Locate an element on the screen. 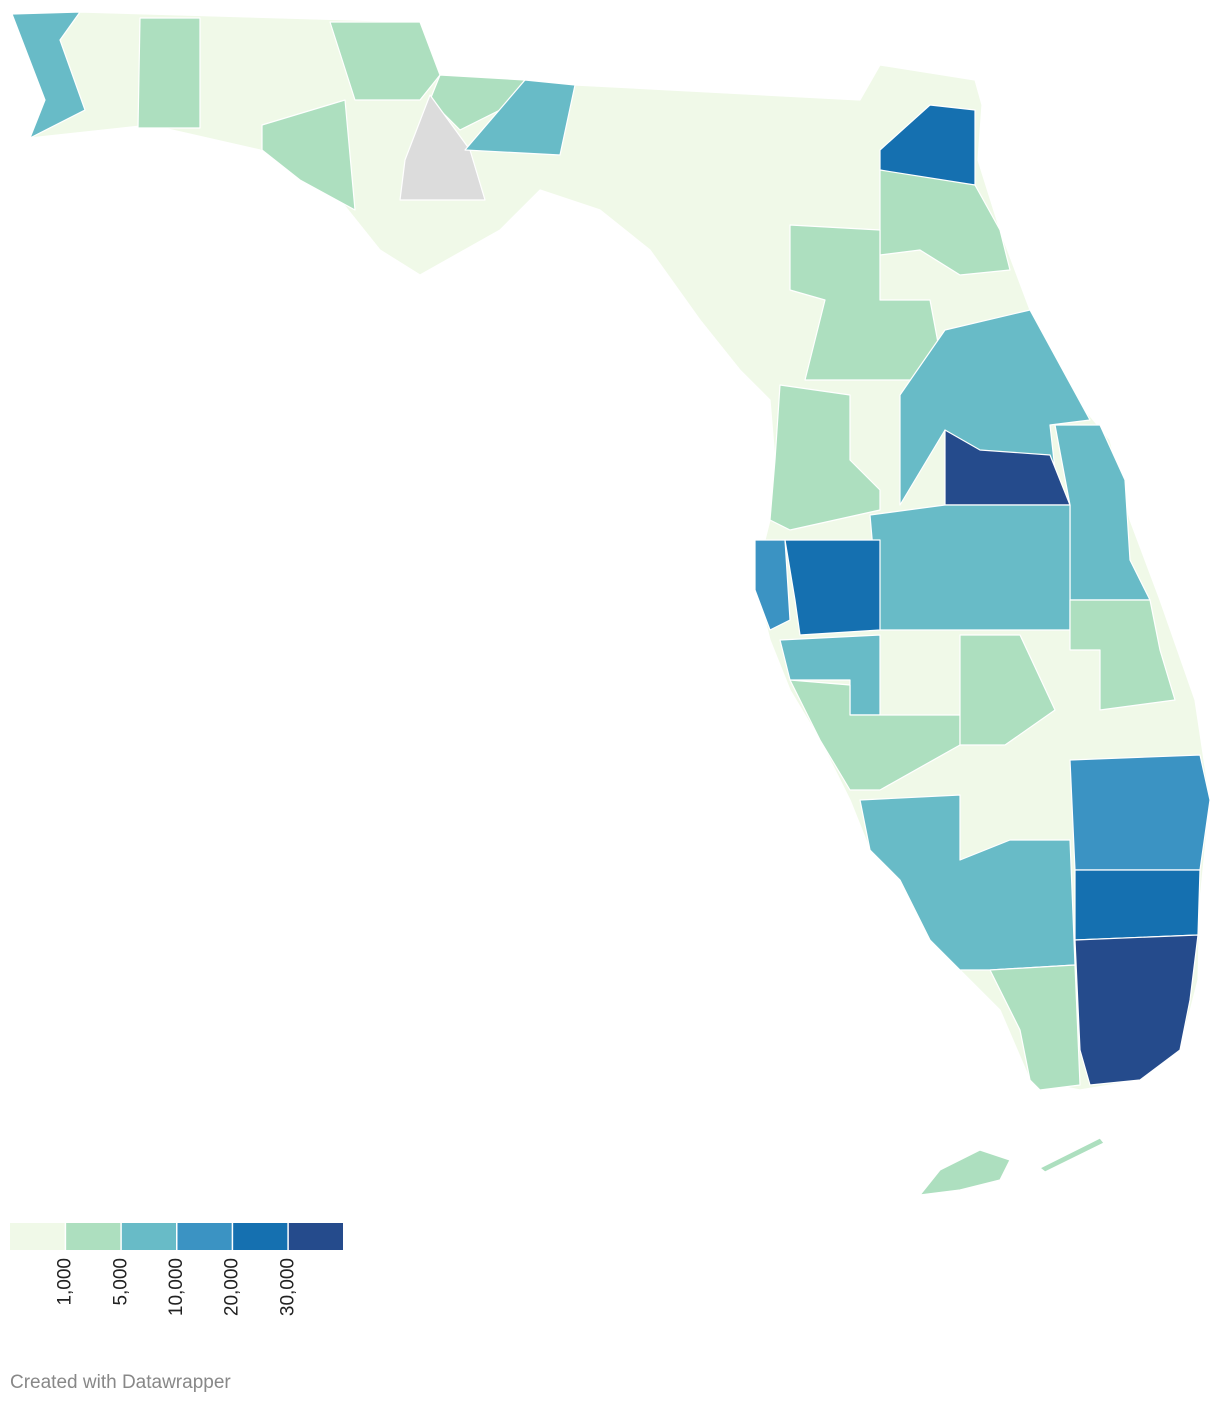 The image size is (1220, 1406). legend-tick-label: 30,000 is located at coordinates (287, 1287).